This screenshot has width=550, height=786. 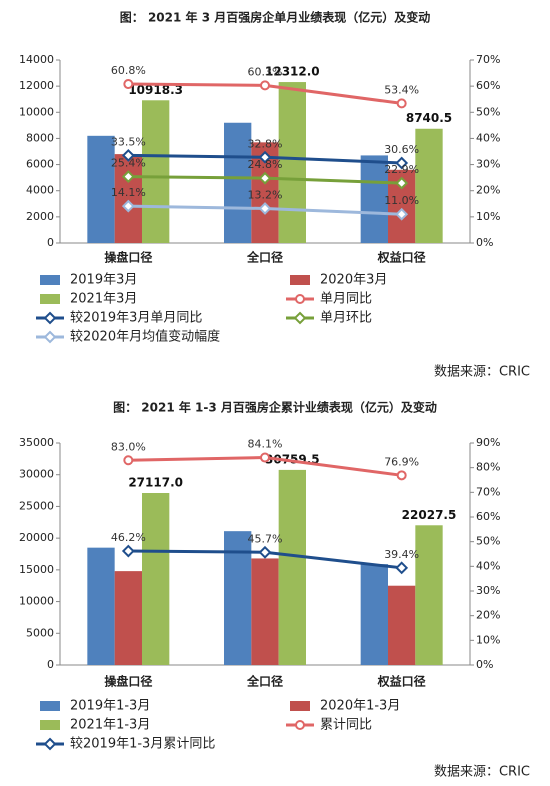 I want to click on y2-tick-label: 80%, so click(x=488, y=467).